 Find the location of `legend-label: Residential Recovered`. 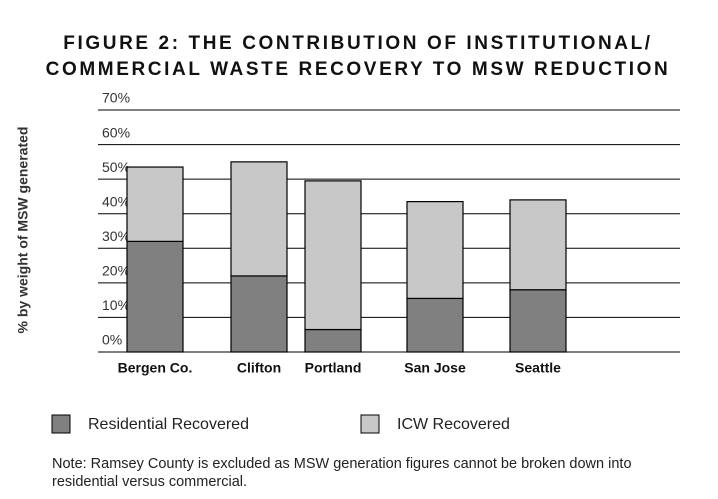

legend-label: Residential Recovered is located at coordinates (168, 424).